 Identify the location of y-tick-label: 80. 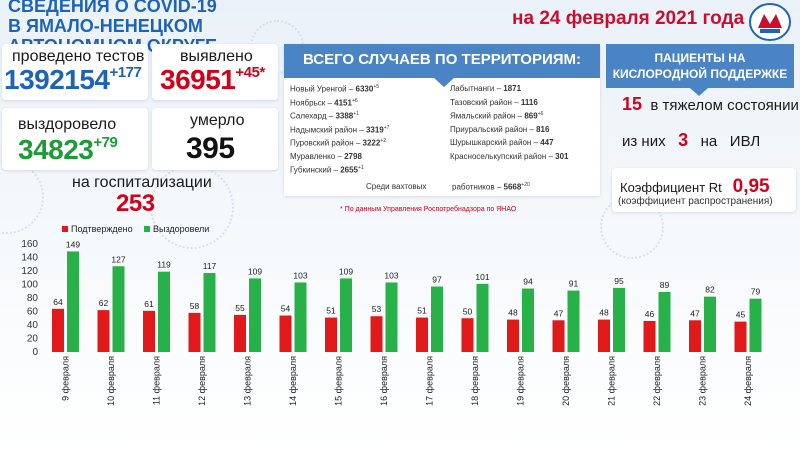
(33, 298).